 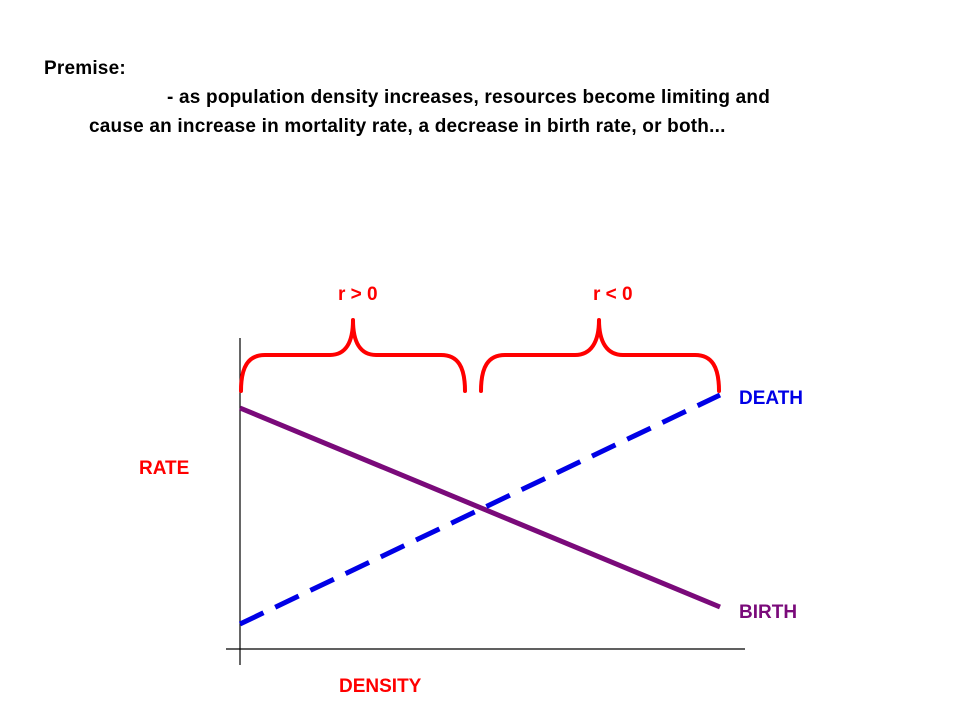 What do you see at coordinates (164, 468) in the screenshot?
I see `y-axis-label: RATE` at bounding box center [164, 468].